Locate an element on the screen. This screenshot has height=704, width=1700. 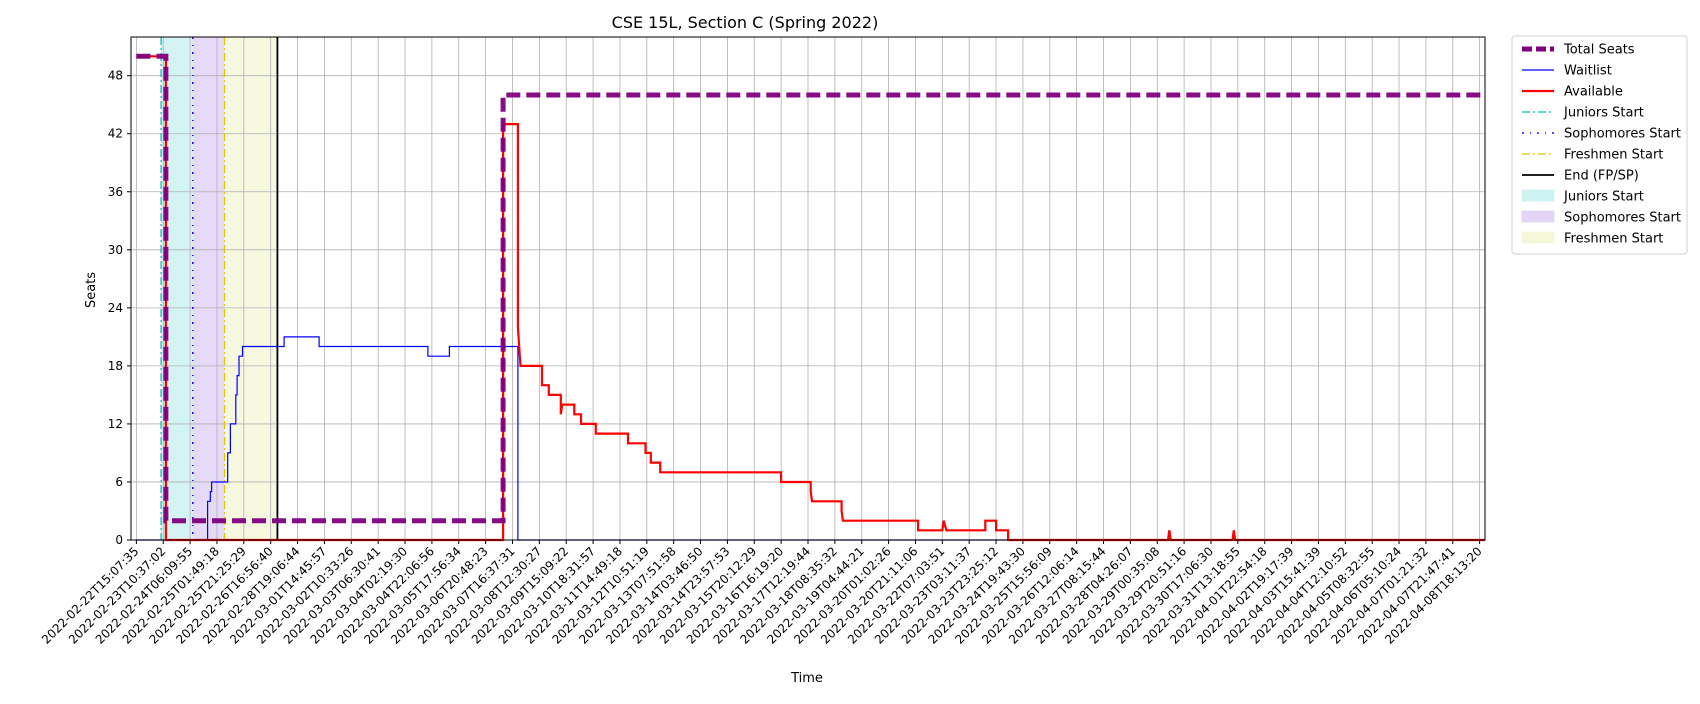
y-tick-label: 6 is located at coordinates (119, 482).